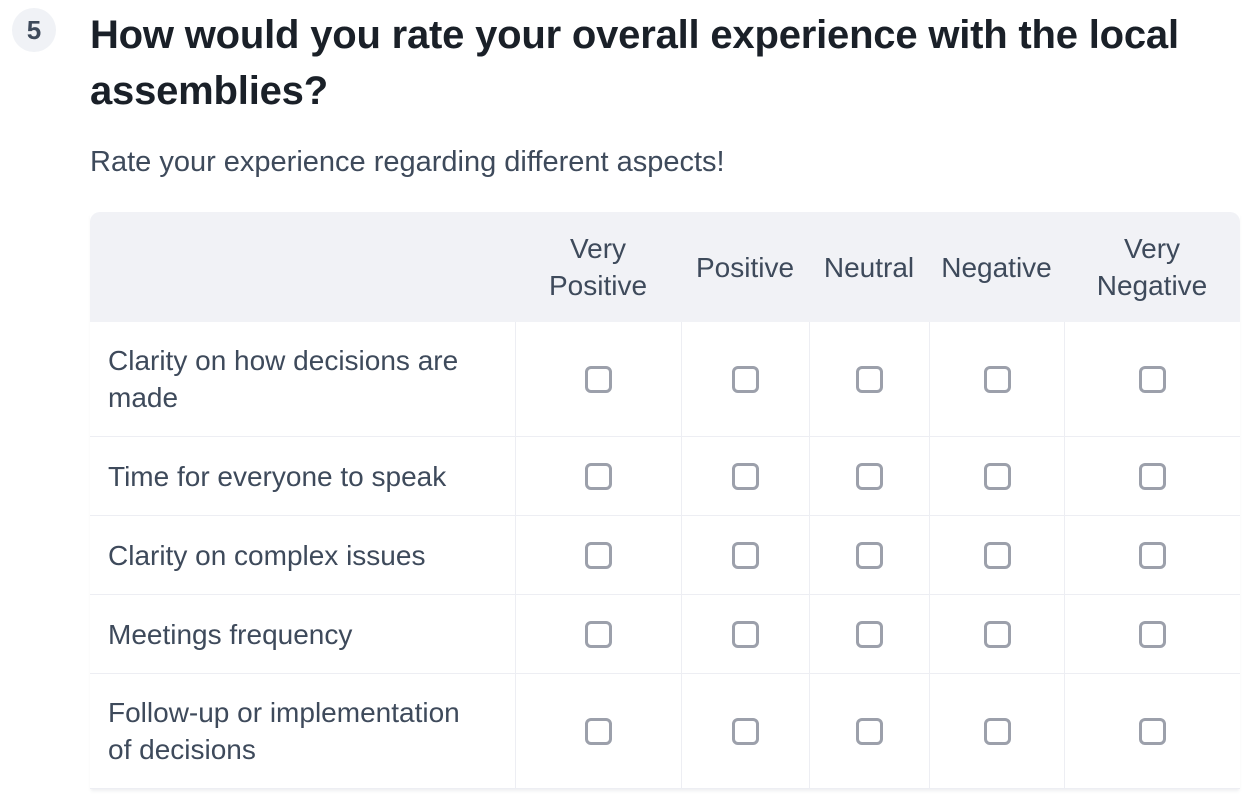 This screenshot has height=799, width=1256. I want to click on matrix-header-empty-cell, so click(302, 267).